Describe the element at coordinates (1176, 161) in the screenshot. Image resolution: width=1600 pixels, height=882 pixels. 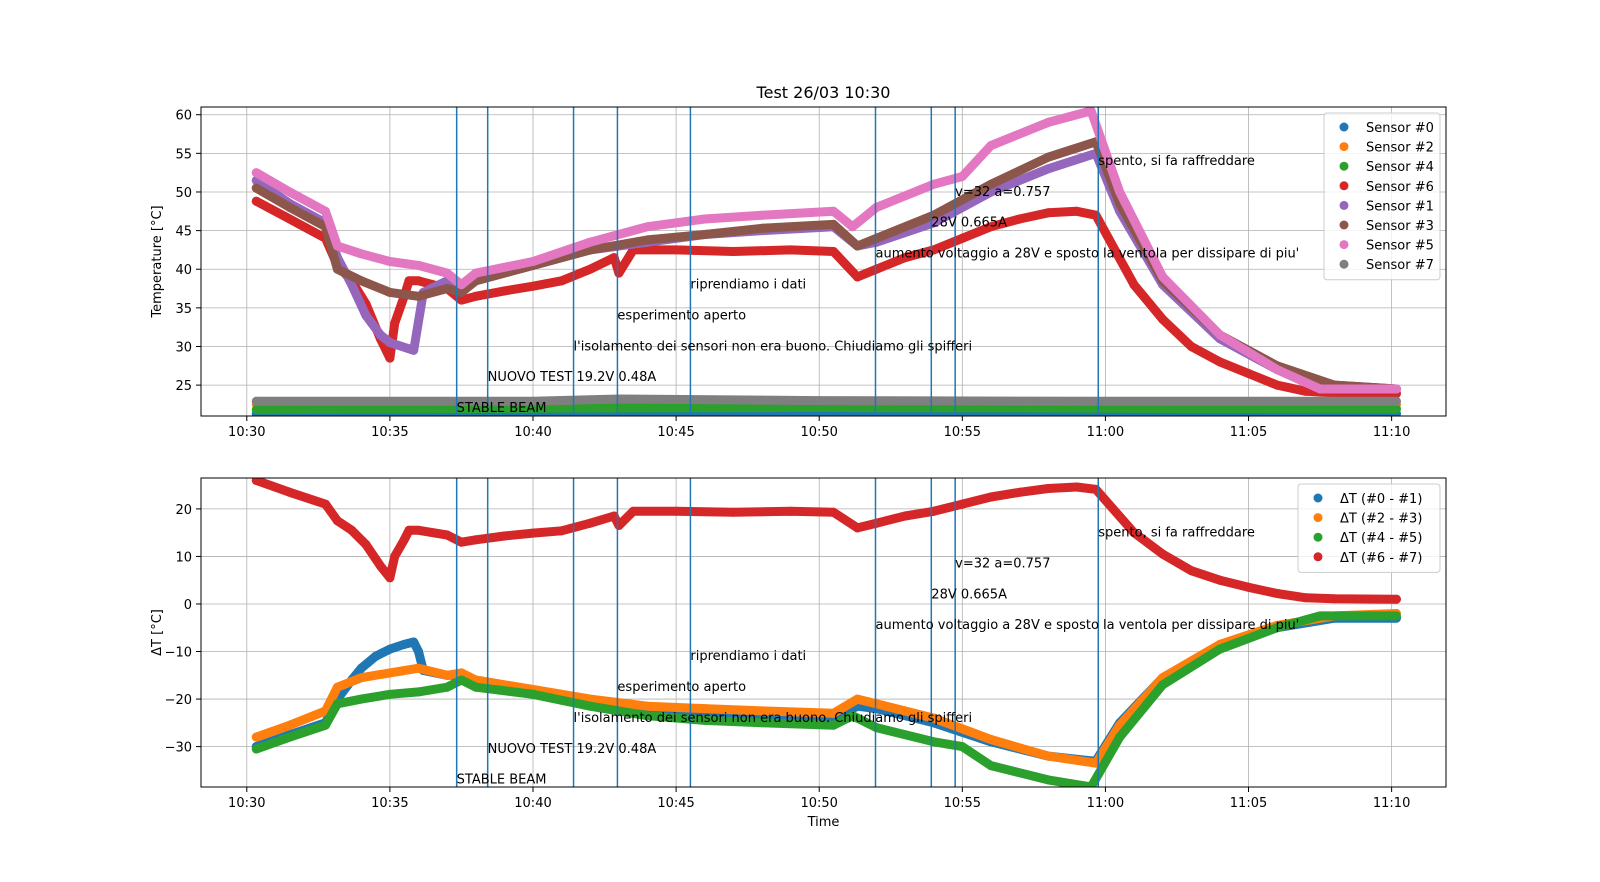
I see `annotation-label: spento, si fa raffreddare` at that location.